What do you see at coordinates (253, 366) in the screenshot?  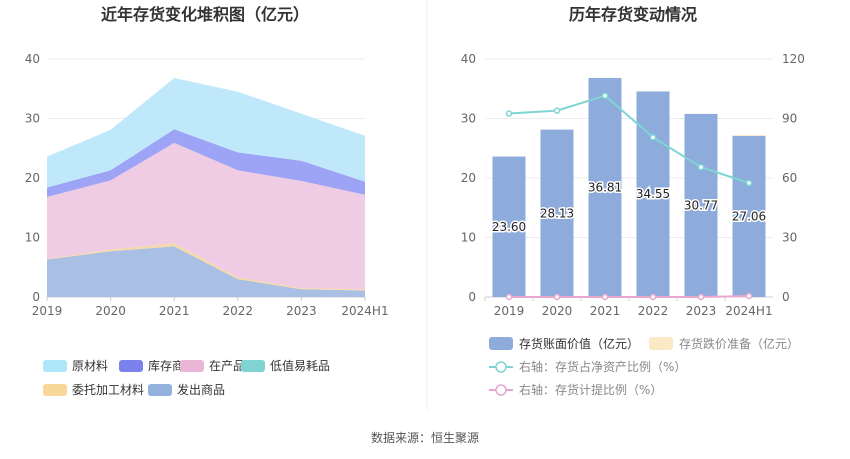 I see `legend-swatch-低值易耗品` at bounding box center [253, 366].